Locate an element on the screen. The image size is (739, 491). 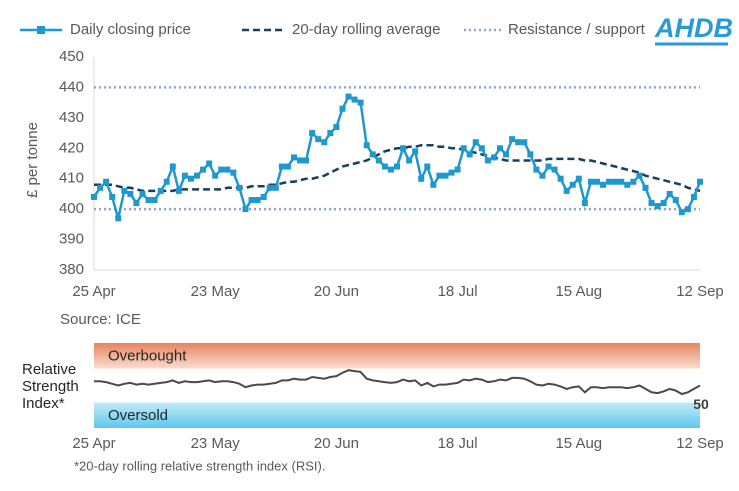
band-label: Oversold is located at coordinates (138, 415).